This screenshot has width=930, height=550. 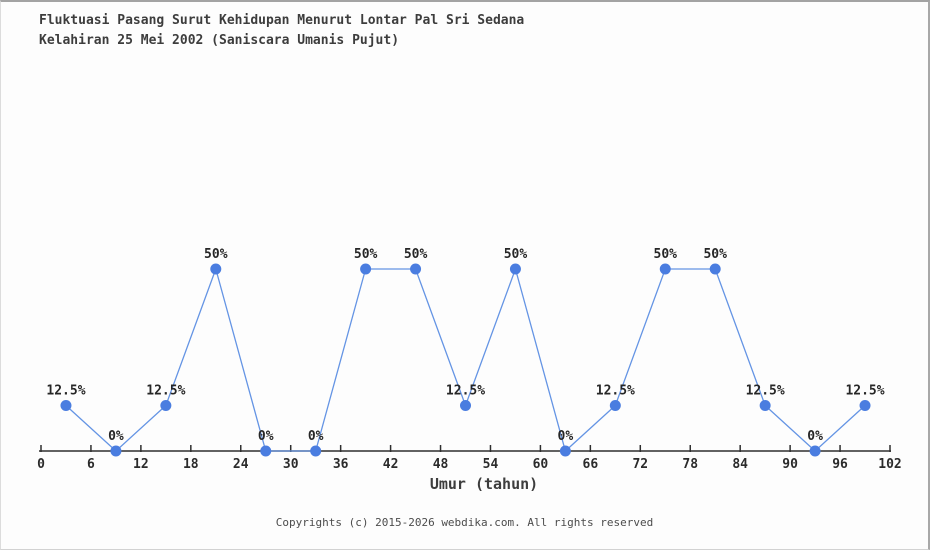 I want to click on x-tick-label: 0, so click(x=41, y=464).